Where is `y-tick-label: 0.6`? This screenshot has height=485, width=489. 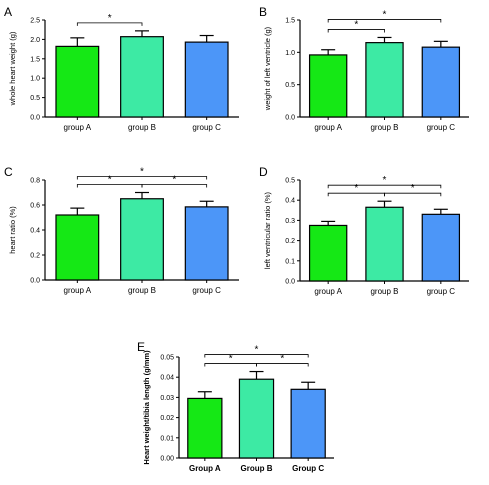
y-tick-label: 0.6 is located at coordinates (35, 206).